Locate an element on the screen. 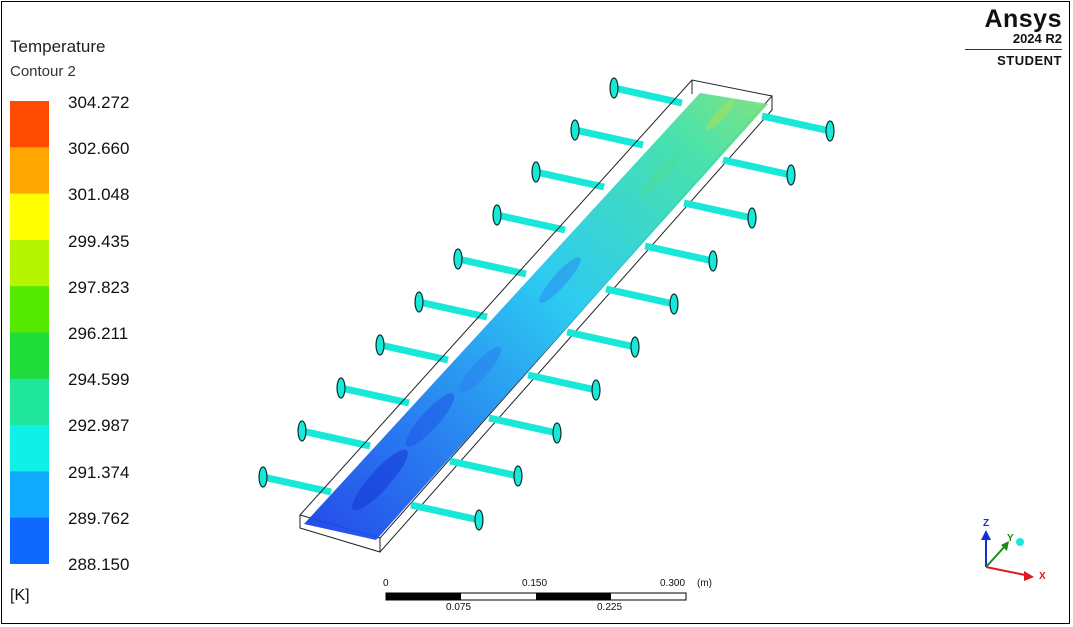  legend-level-label: 301.048 is located at coordinates (99, 194).